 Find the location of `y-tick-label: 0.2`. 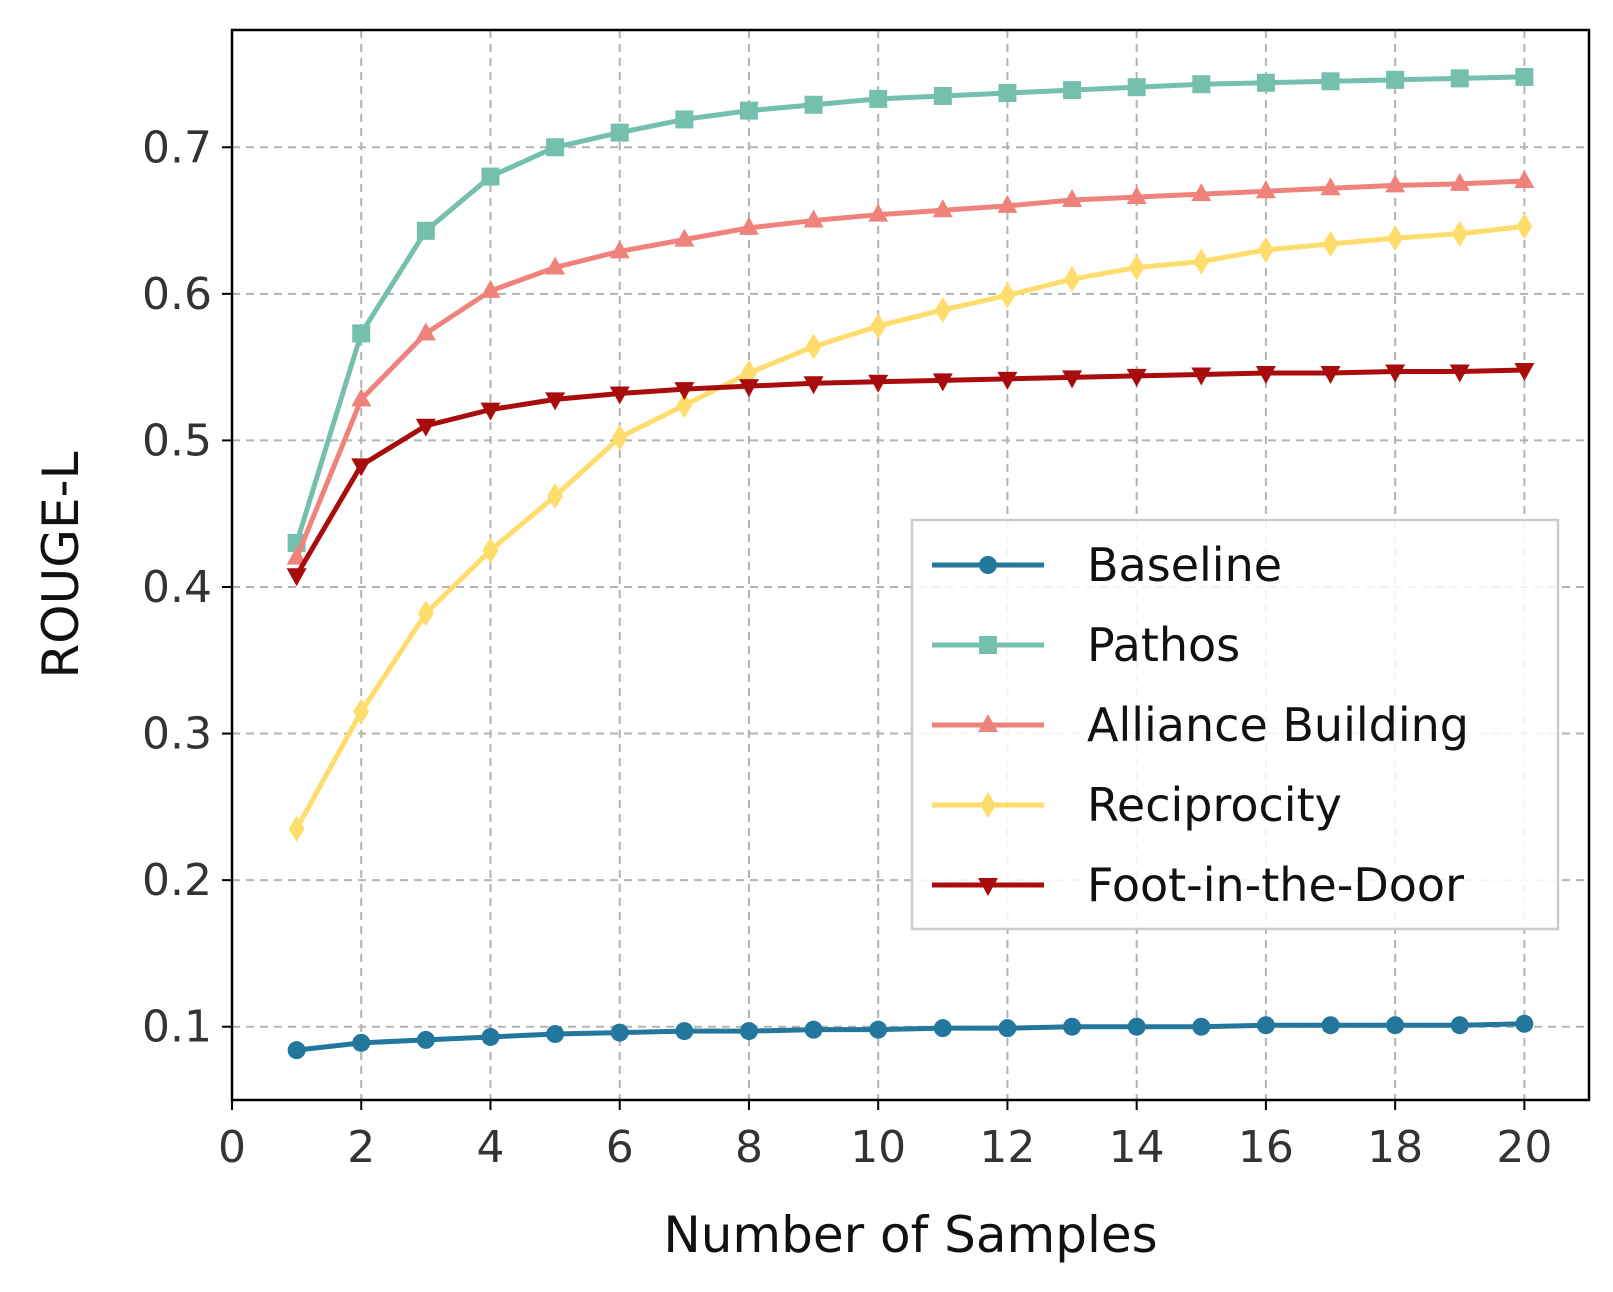

y-tick-label: 0.2 is located at coordinates (177, 880).